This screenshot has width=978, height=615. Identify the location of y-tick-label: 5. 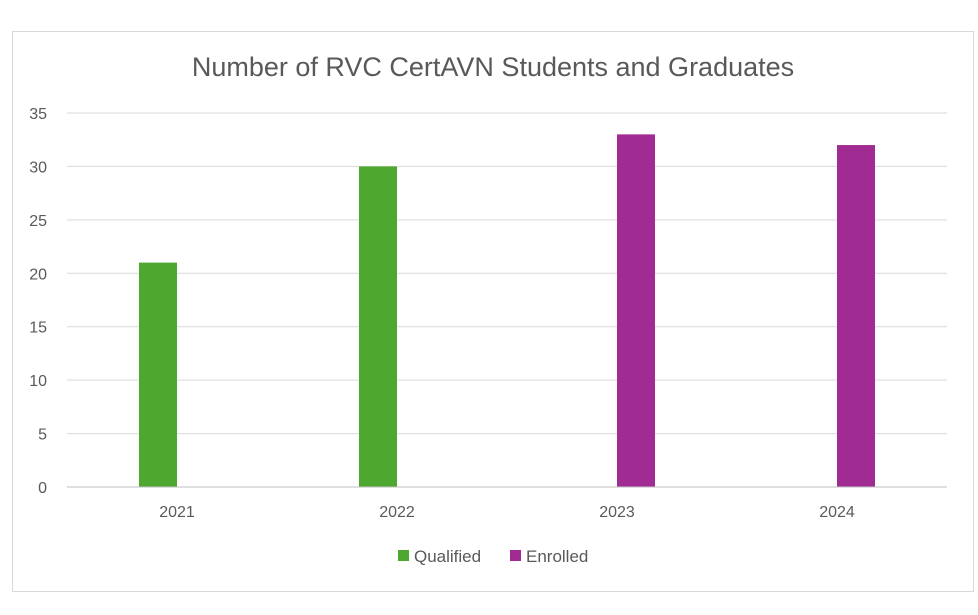
(42, 435).